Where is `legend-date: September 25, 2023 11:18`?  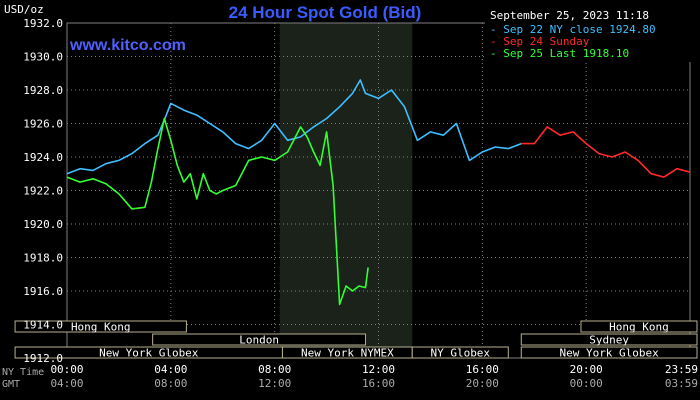 legend-date: September 25, 2023 11:18 is located at coordinates (569, 15).